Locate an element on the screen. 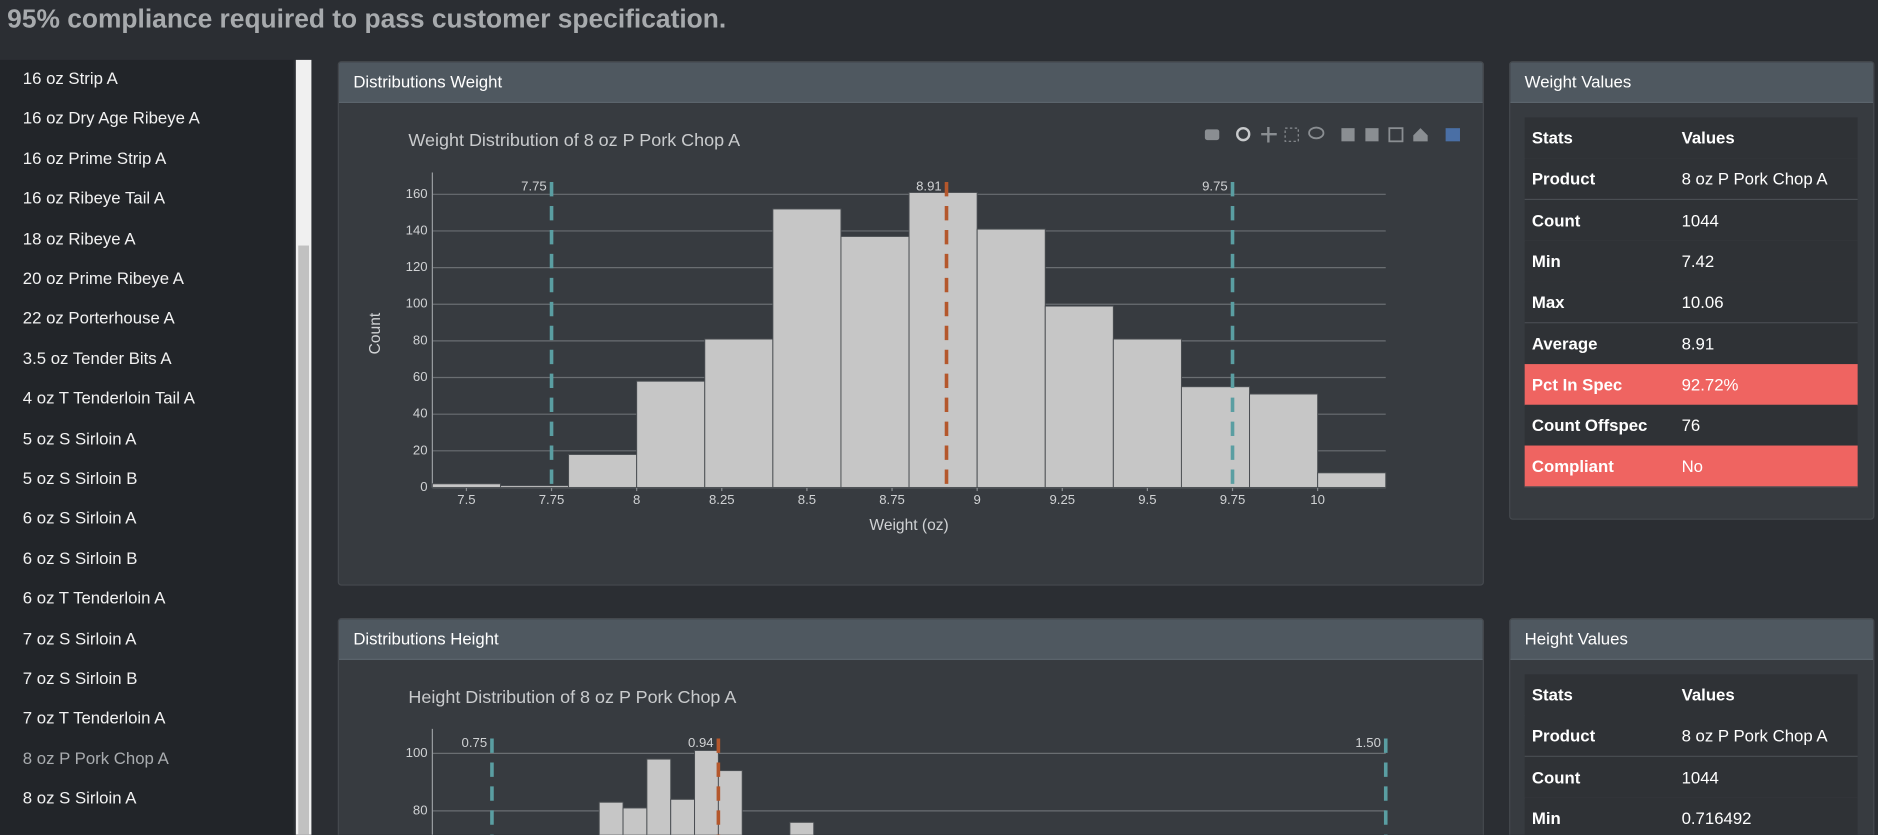  product-item: 16 oz Prime Strip A is located at coordinates (94, 158).